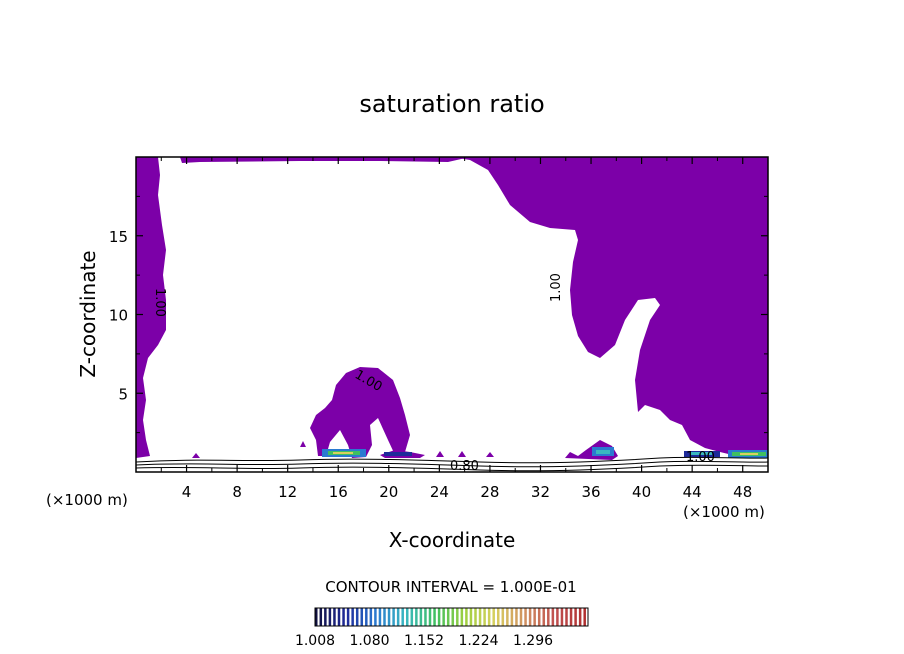 The height and width of the screenshot is (654, 904). I want to click on y-unit-label: (×1000 m), so click(87, 500).